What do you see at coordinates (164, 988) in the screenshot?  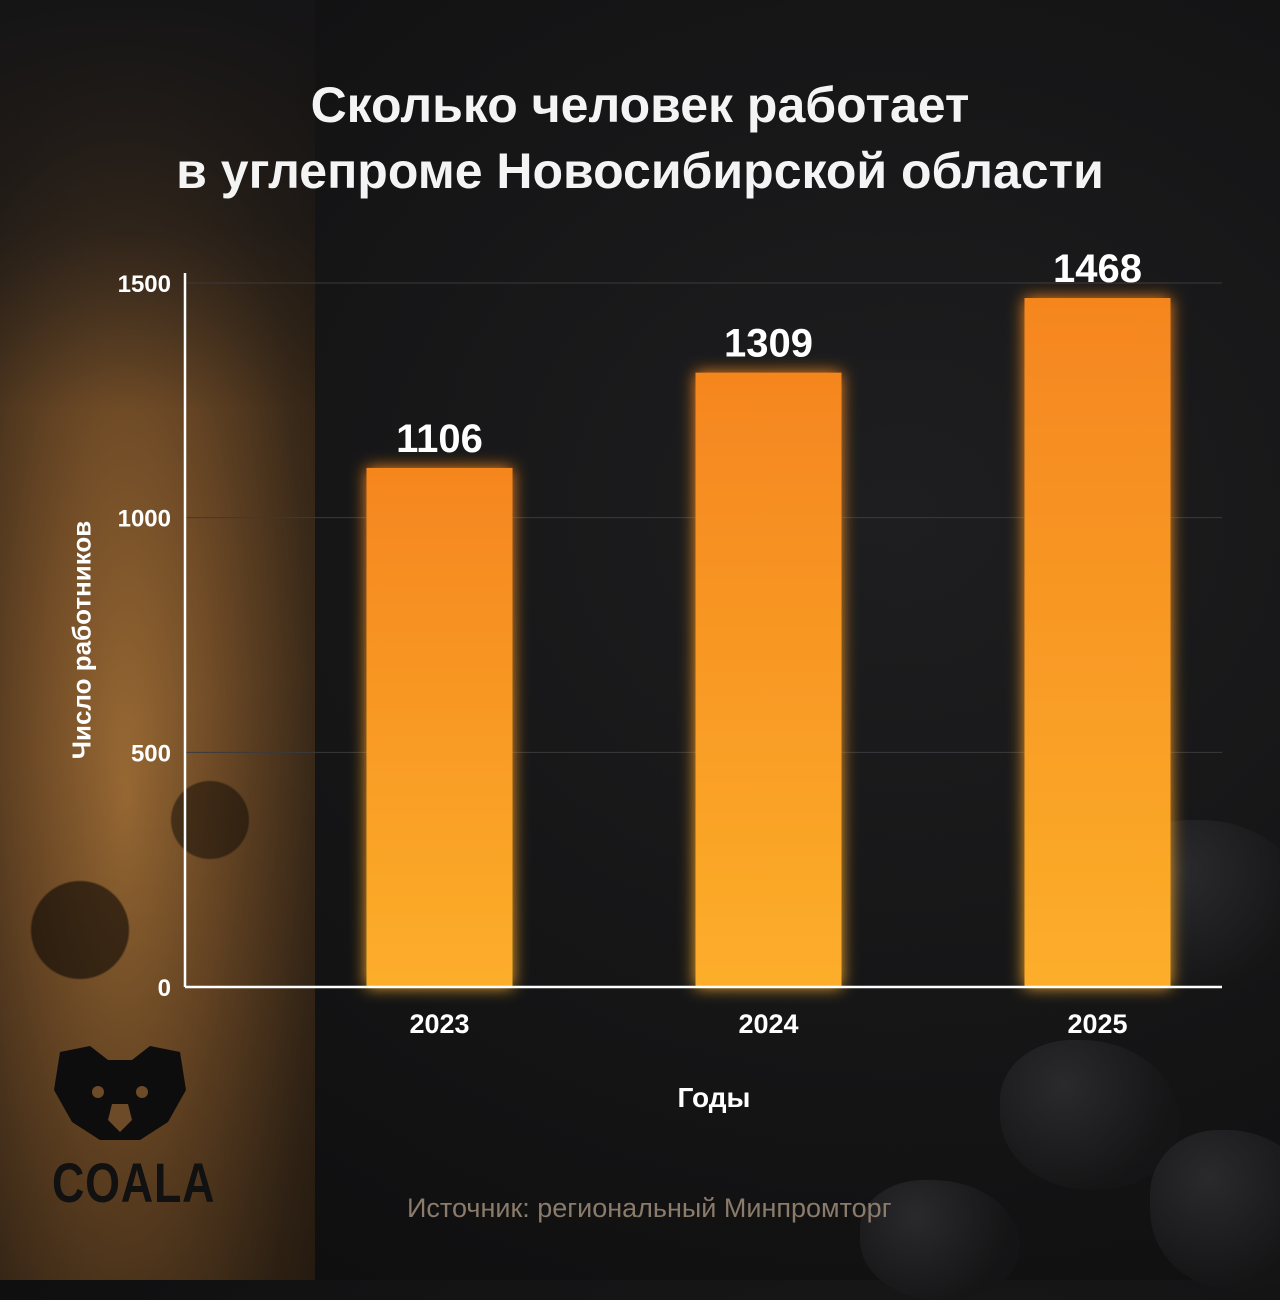 I see `y-tick-label: 0` at bounding box center [164, 988].